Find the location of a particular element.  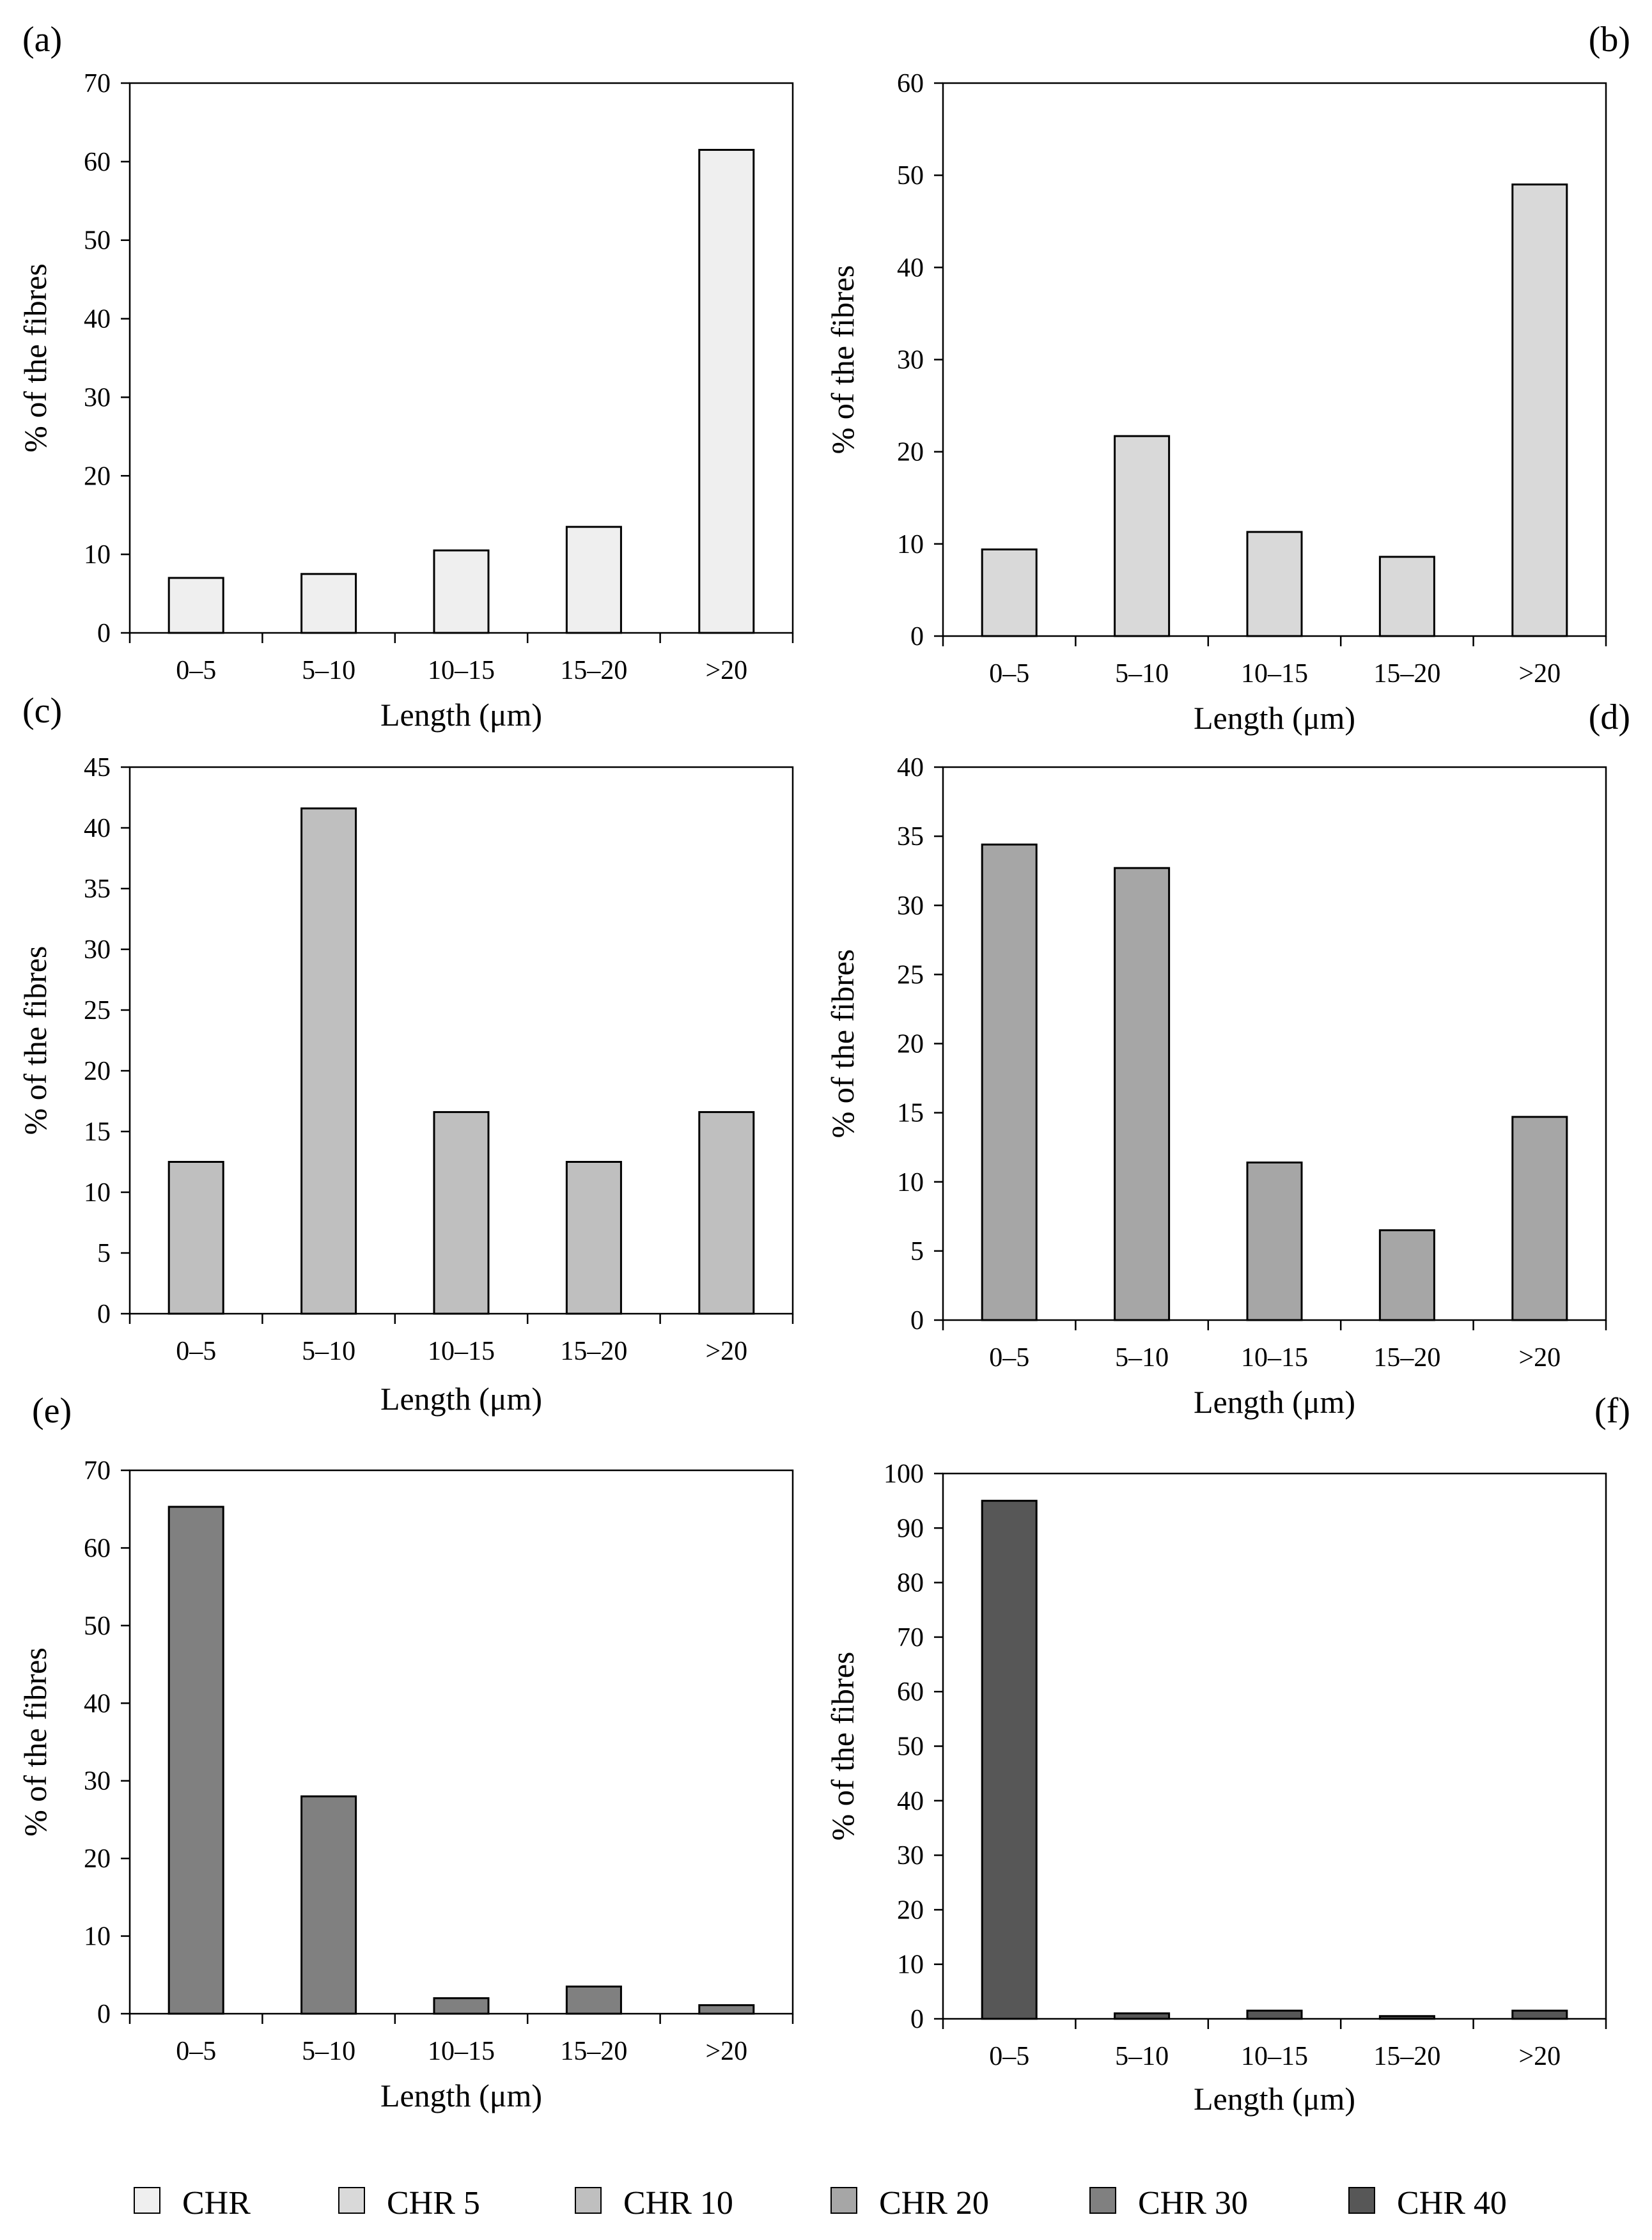

legend-label: CHR 5 is located at coordinates (433, 2203).